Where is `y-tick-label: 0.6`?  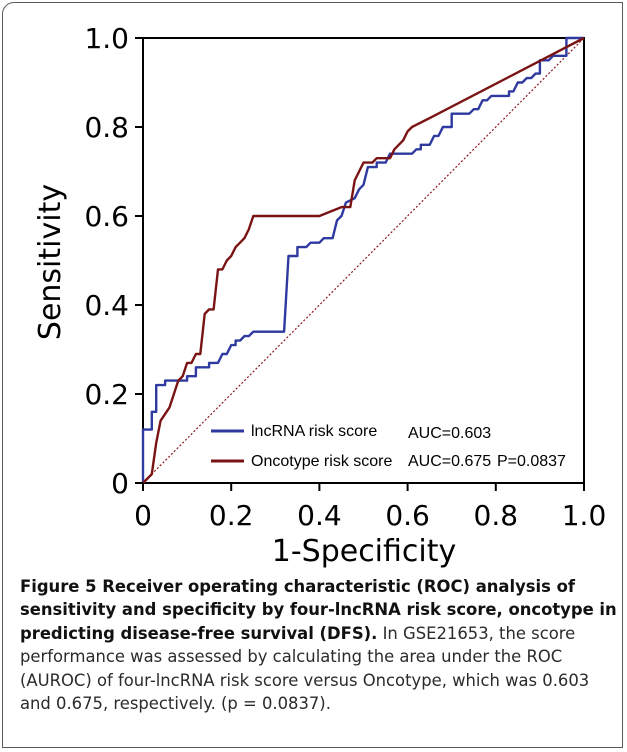
y-tick-label: 0.6 is located at coordinates (106, 216).